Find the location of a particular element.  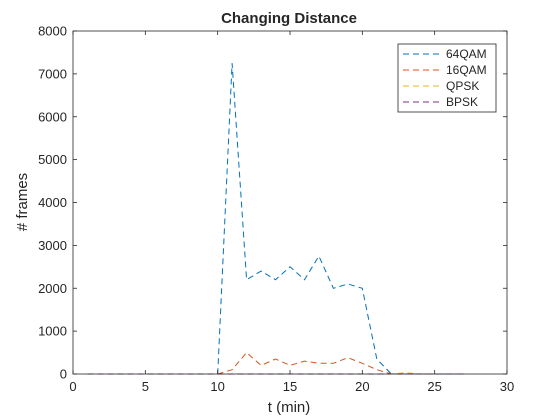

legend-box is located at coordinates (447, 78).